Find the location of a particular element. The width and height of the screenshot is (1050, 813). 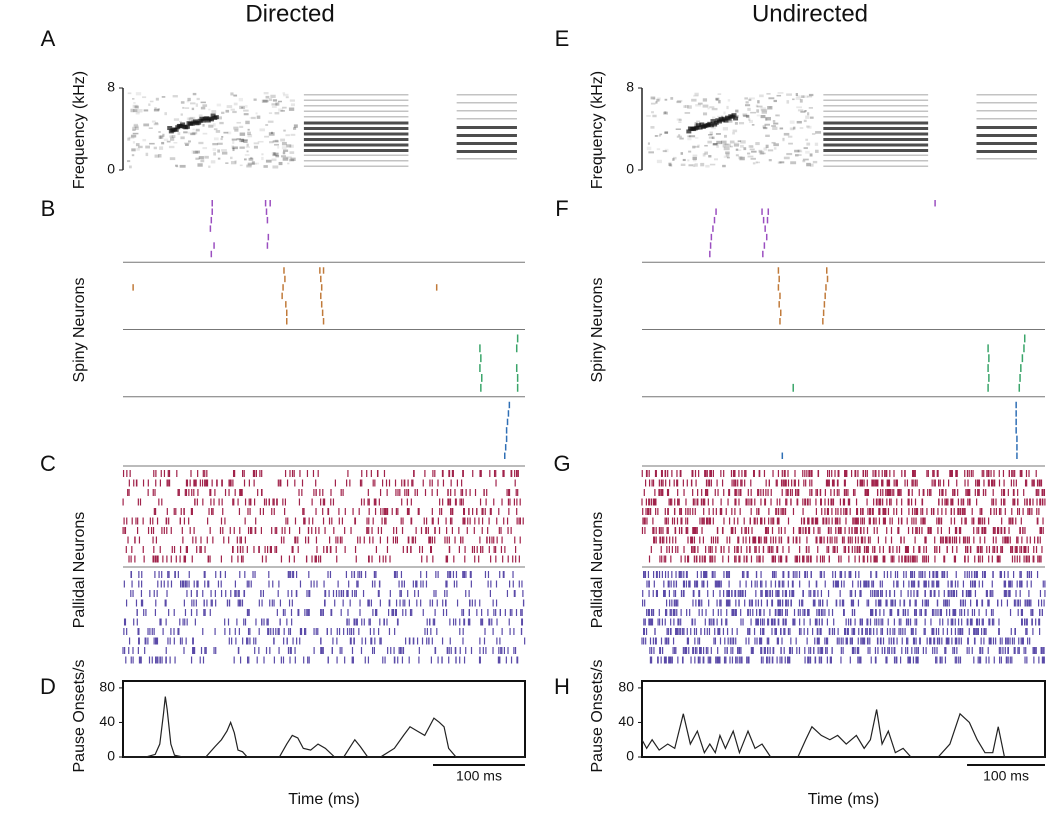

plot-frame is located at coordinates (843, 719).